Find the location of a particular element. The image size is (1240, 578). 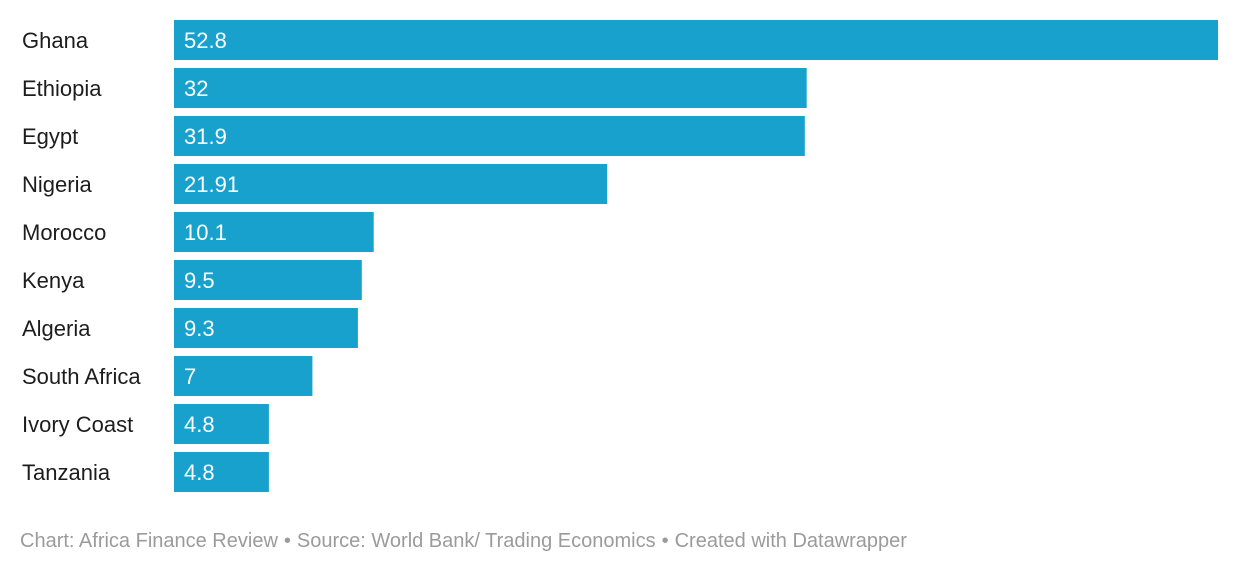

category-label: Morocco is located at coordinates (64, 232).